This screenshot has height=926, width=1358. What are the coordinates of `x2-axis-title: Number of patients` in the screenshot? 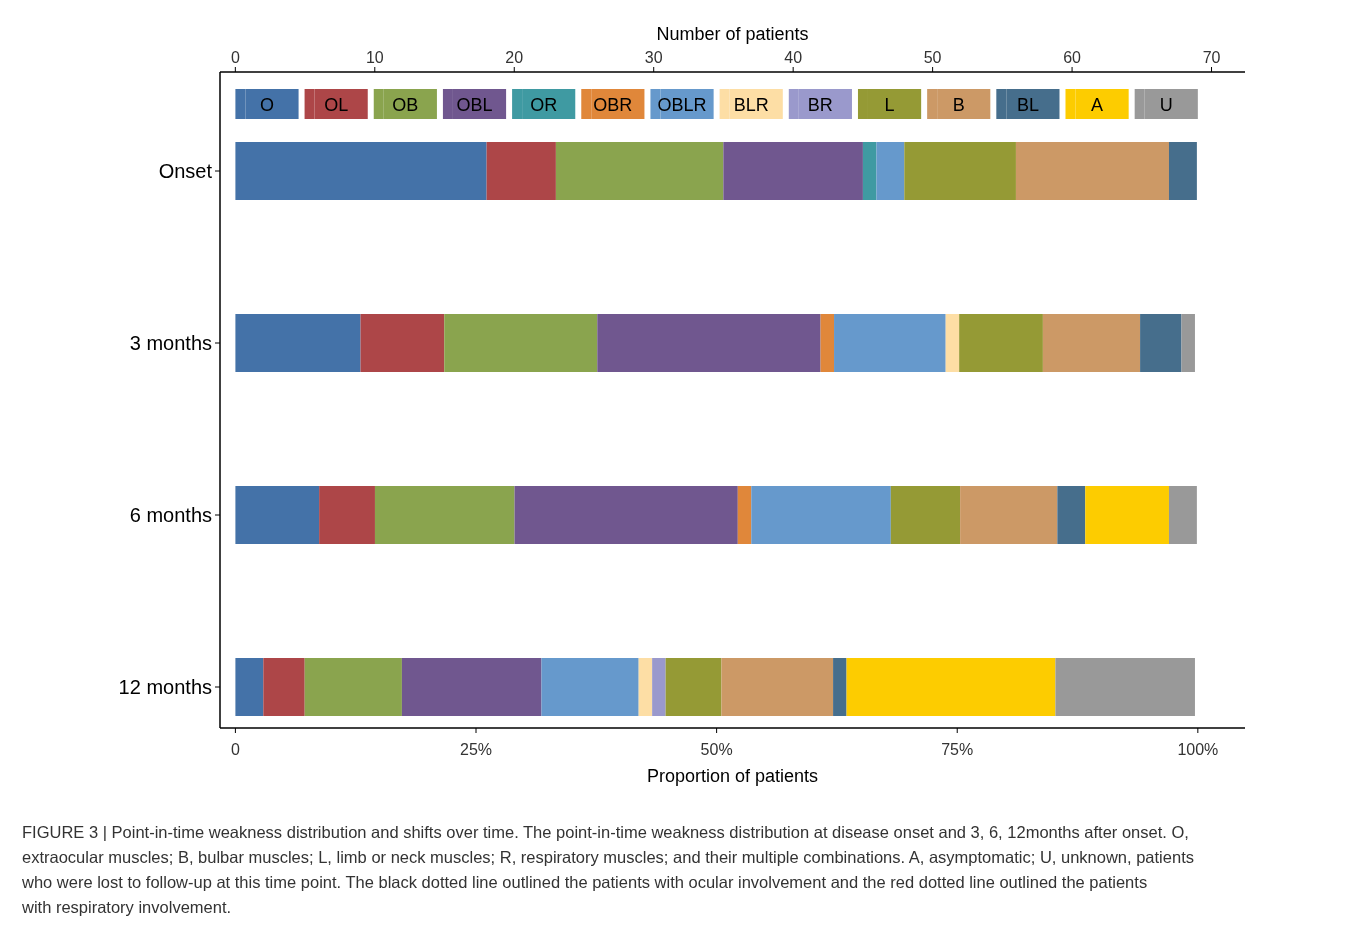 It's located at (732, 34).